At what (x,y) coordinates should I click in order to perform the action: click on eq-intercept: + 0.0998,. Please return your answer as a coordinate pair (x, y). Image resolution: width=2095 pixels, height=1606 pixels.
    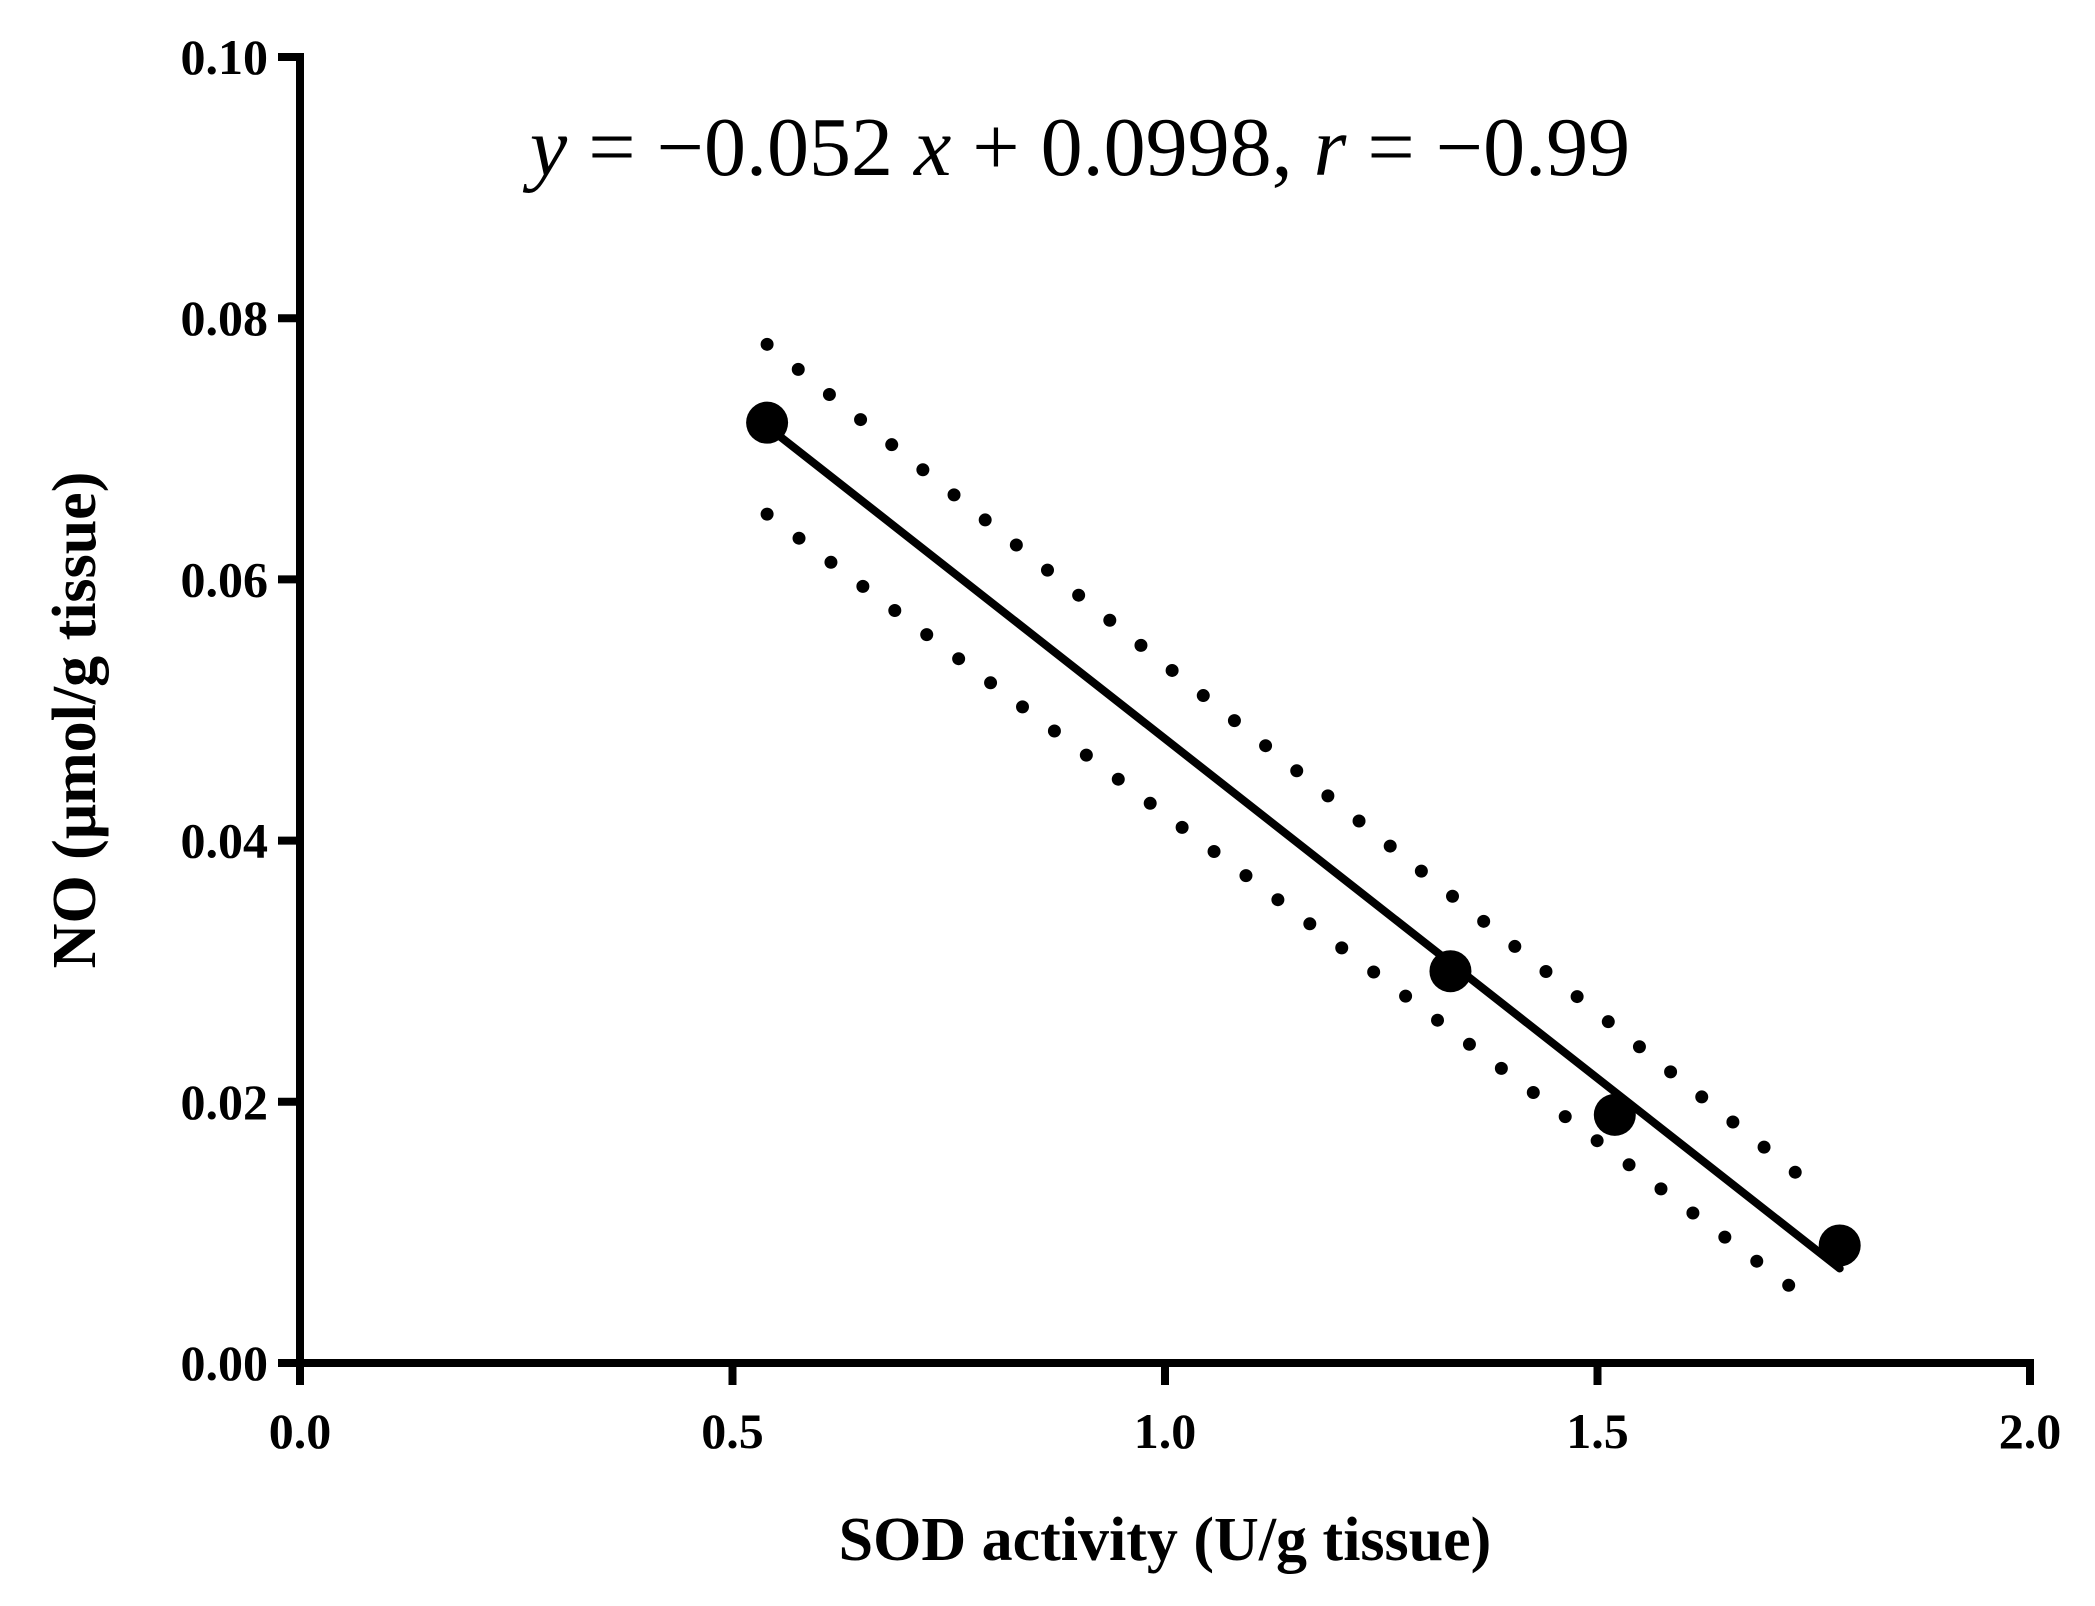
    Looking at the image, I should click on (1142, 147).